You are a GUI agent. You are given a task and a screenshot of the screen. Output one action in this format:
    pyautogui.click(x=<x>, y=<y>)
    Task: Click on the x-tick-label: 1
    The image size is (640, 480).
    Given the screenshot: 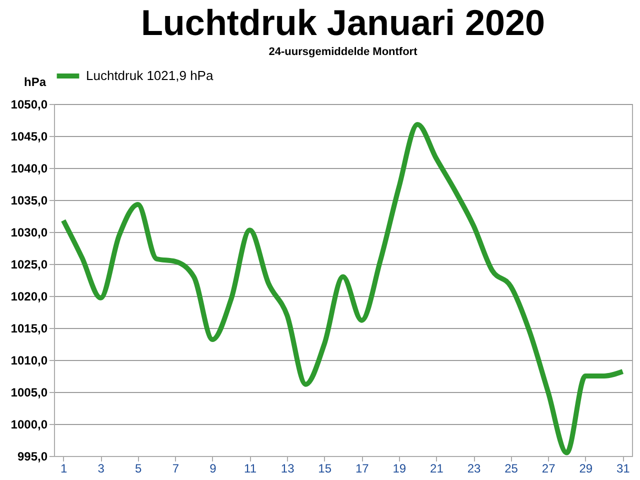 What is the action you would take?
    pyautogui.click(x=64, y=469)
    